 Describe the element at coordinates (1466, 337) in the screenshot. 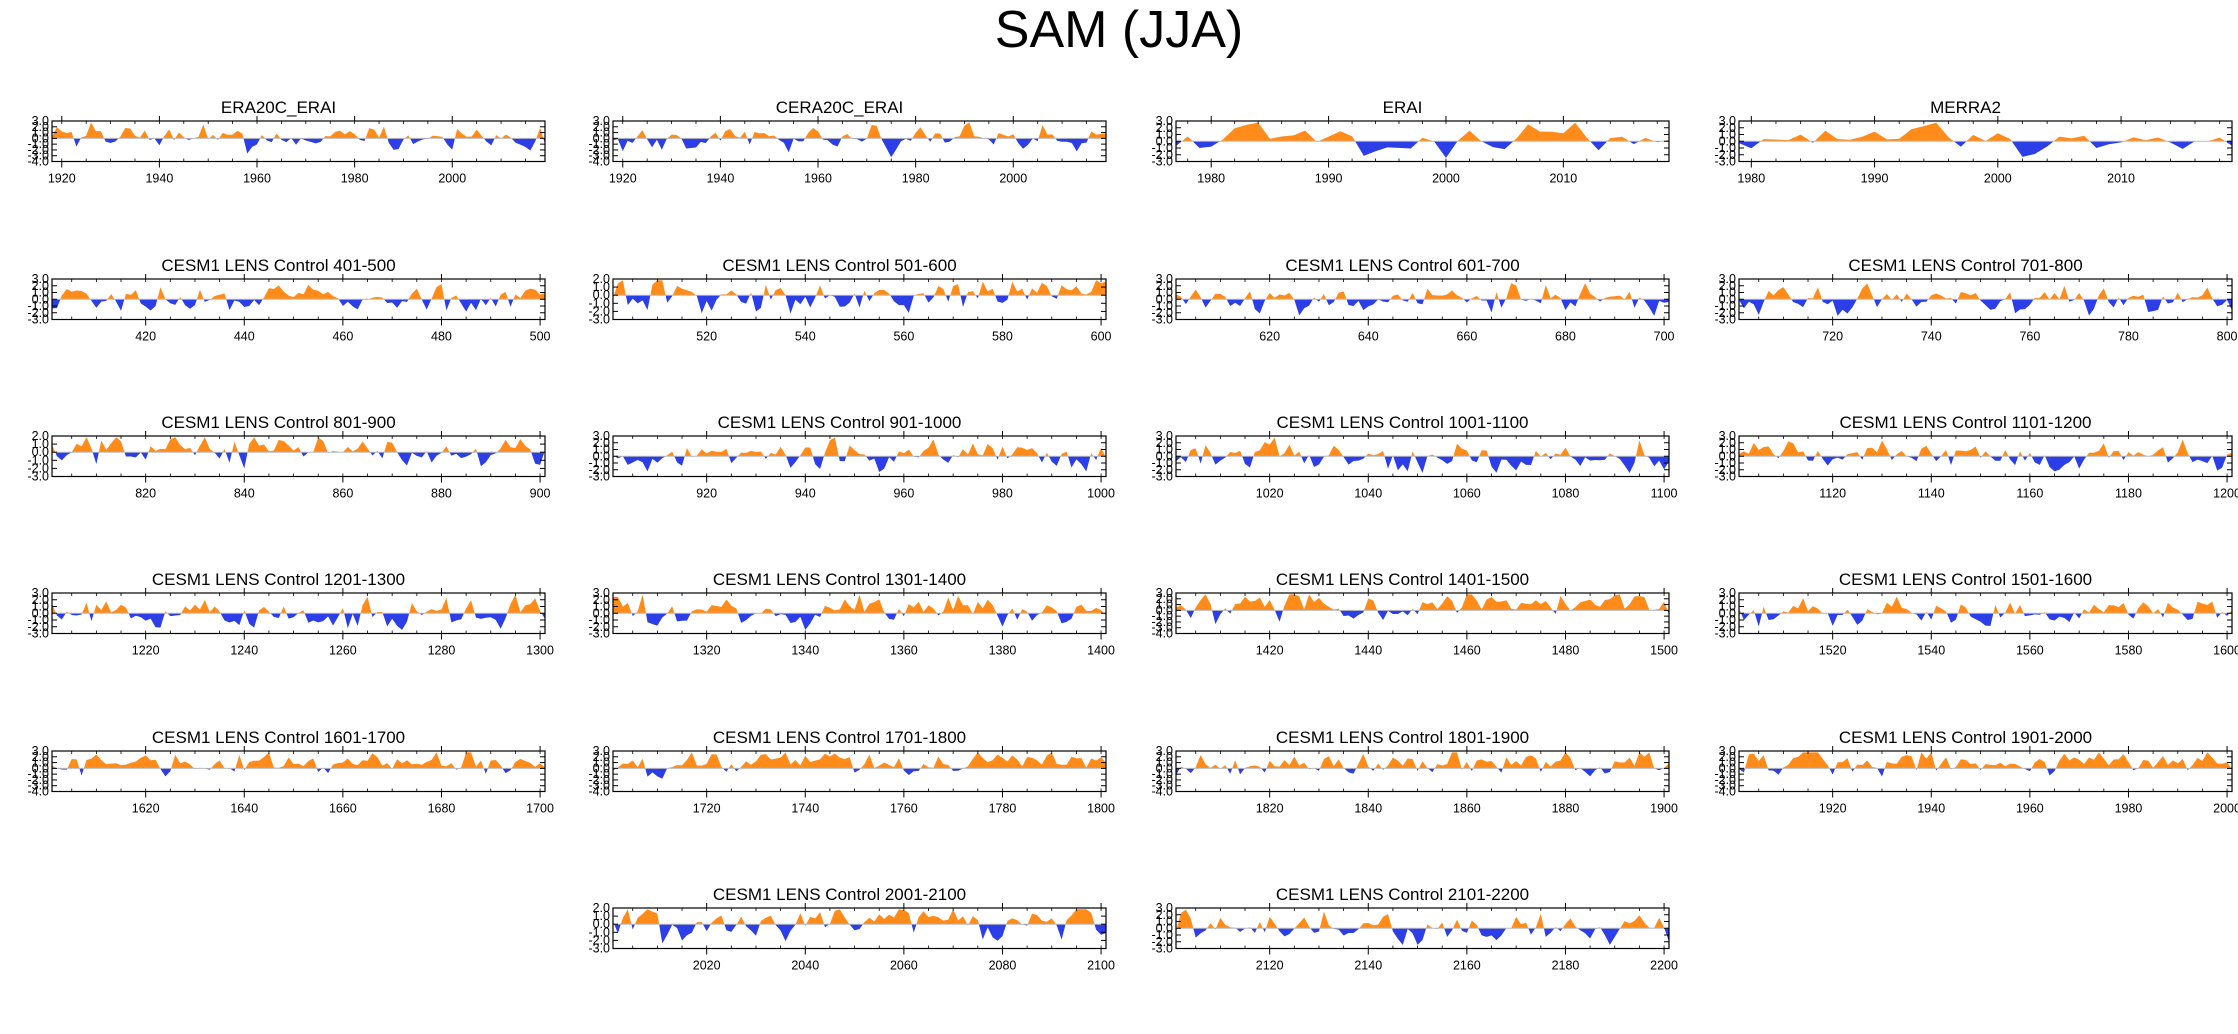

I see `x-tick-label: 660` at that location.